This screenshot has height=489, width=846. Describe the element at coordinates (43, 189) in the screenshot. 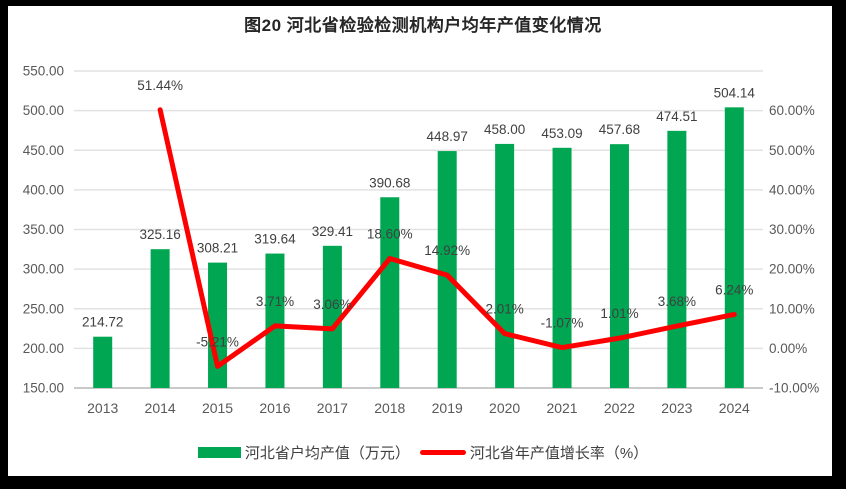

I see `left-axis-tick-label: 400.00` at that location.